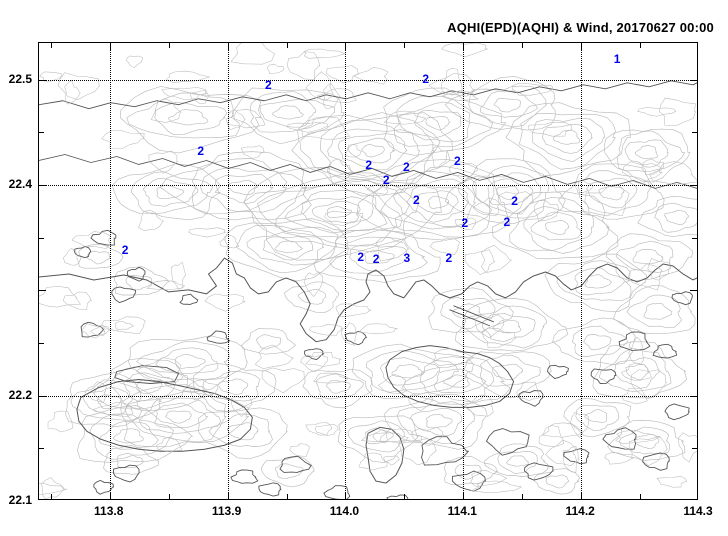  Describe the element at coordinates (698, 511) in the screenshot. I see `x-tick-label-114.3: 114.3` at that location.